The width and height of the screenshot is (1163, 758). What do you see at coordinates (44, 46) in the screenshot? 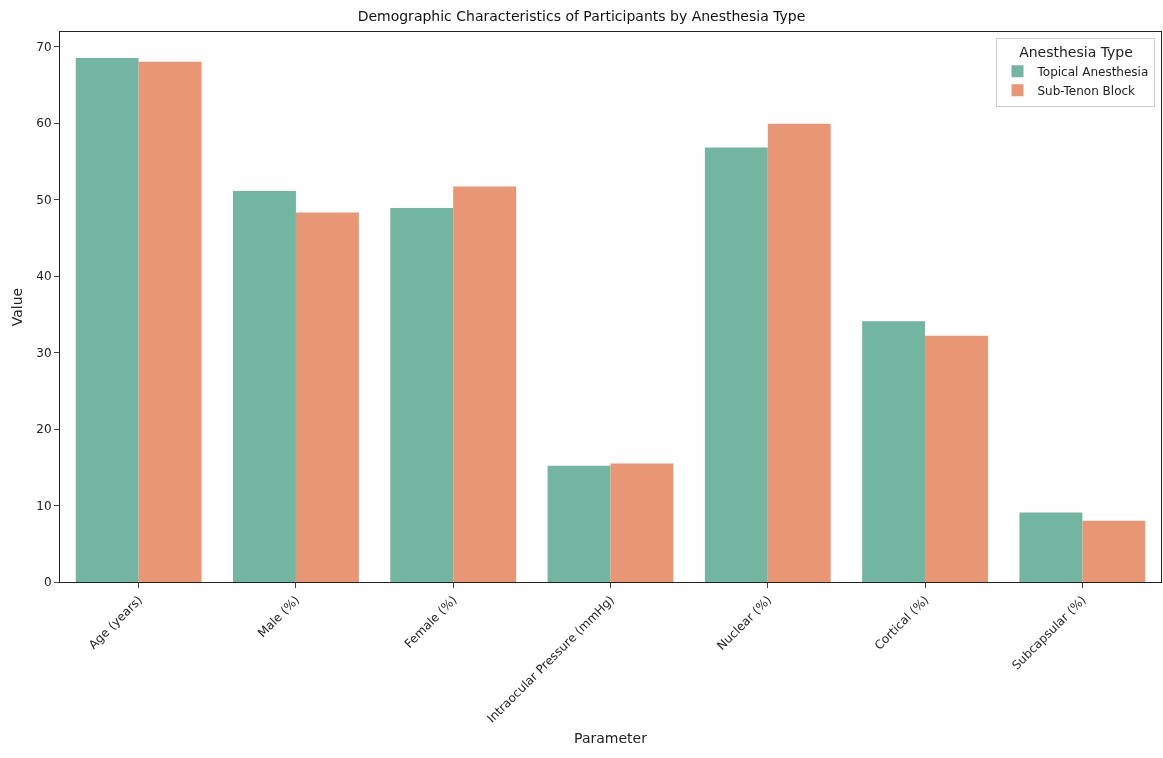
I see `y-tick-label: 70` at bounding box center [44, 46].